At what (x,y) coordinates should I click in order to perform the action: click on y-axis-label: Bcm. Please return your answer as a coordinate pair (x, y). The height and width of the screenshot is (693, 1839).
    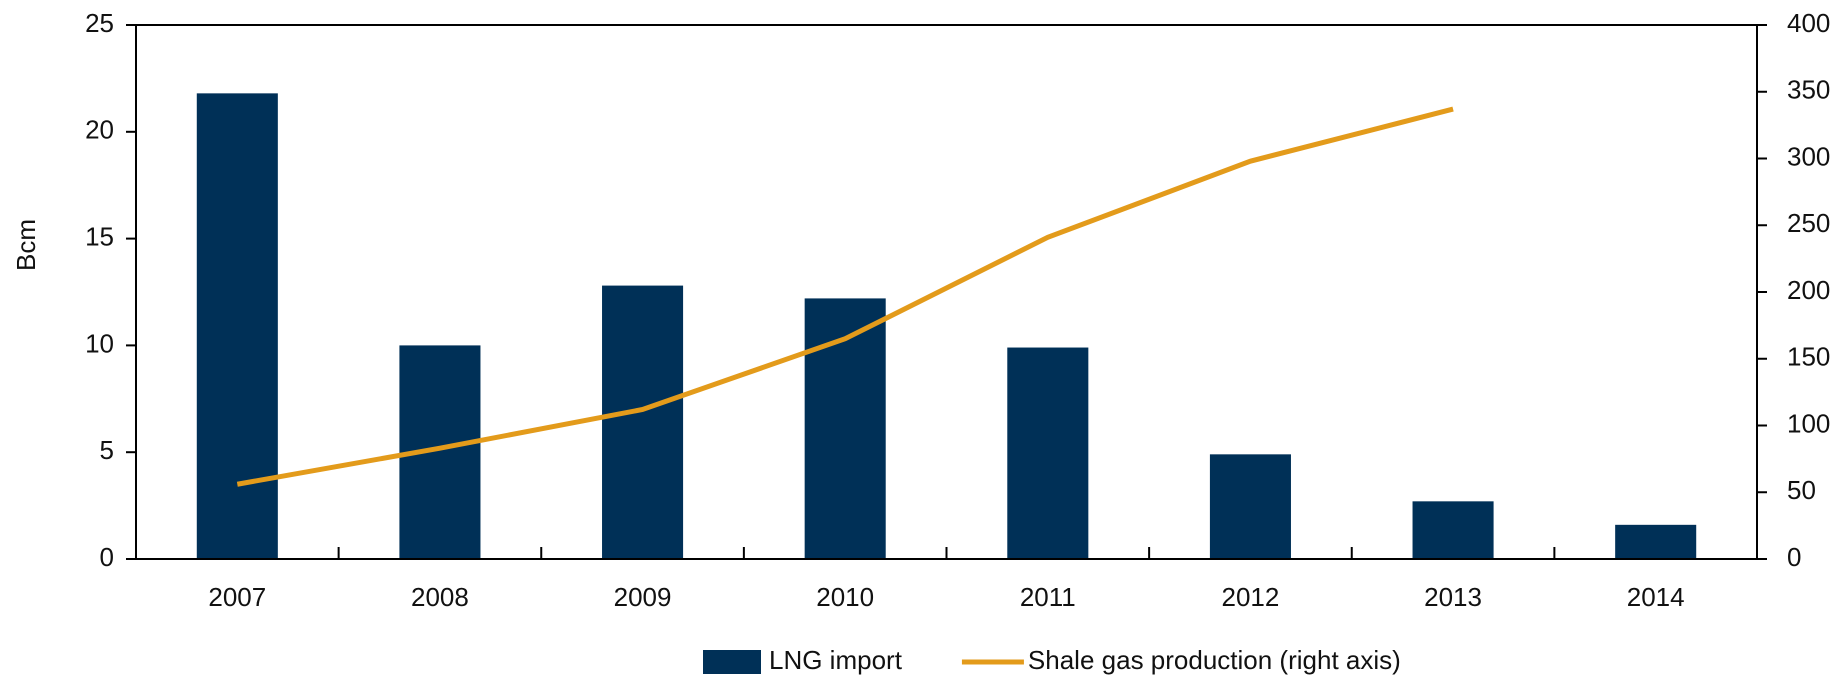
    Looking at the image, I should click on (26, 245).